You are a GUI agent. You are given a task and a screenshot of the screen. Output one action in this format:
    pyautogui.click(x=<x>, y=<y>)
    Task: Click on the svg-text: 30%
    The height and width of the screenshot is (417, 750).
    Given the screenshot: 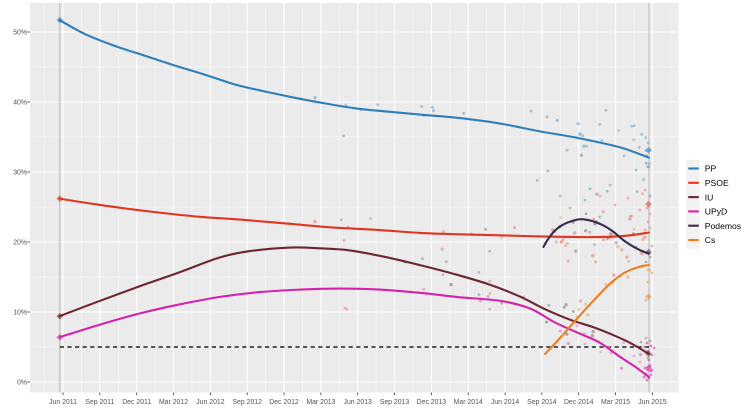 What is the action you would take?
    pyautogui.click(x=20, y=172)
    